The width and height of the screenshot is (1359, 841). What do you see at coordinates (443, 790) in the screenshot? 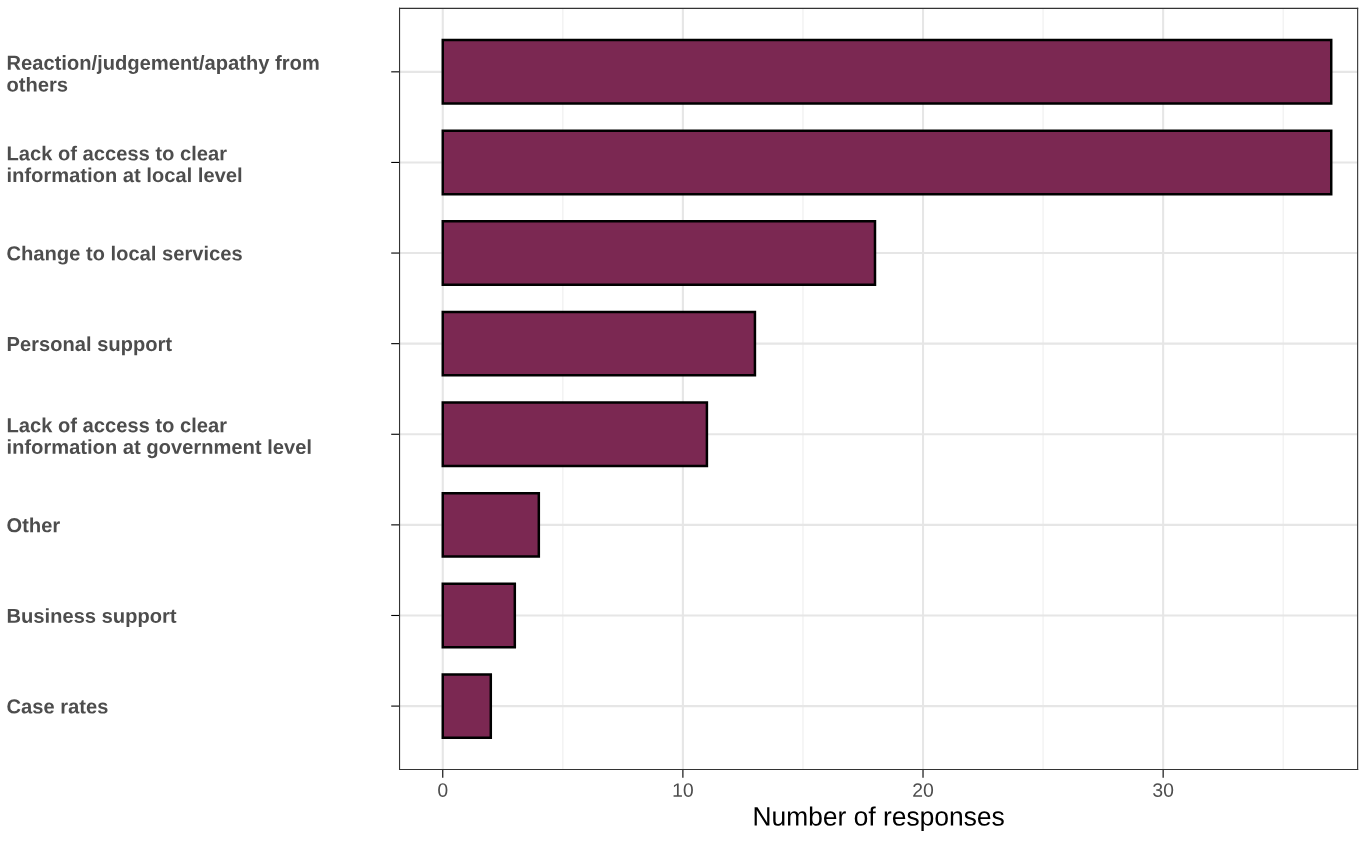
I see `x-tick-label: 0` at bounding box center [443, 790].